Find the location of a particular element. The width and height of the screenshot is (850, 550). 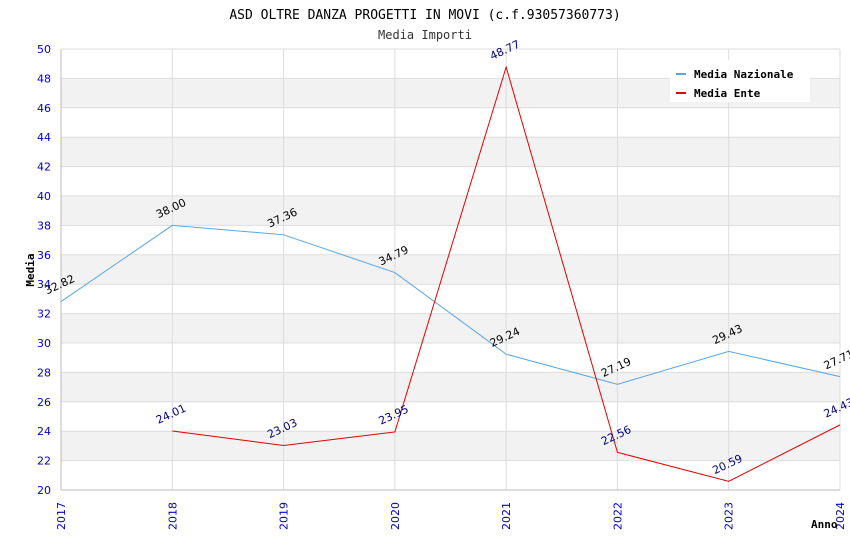

legend-entry: Media Ente is located at coordinates (727, 93).